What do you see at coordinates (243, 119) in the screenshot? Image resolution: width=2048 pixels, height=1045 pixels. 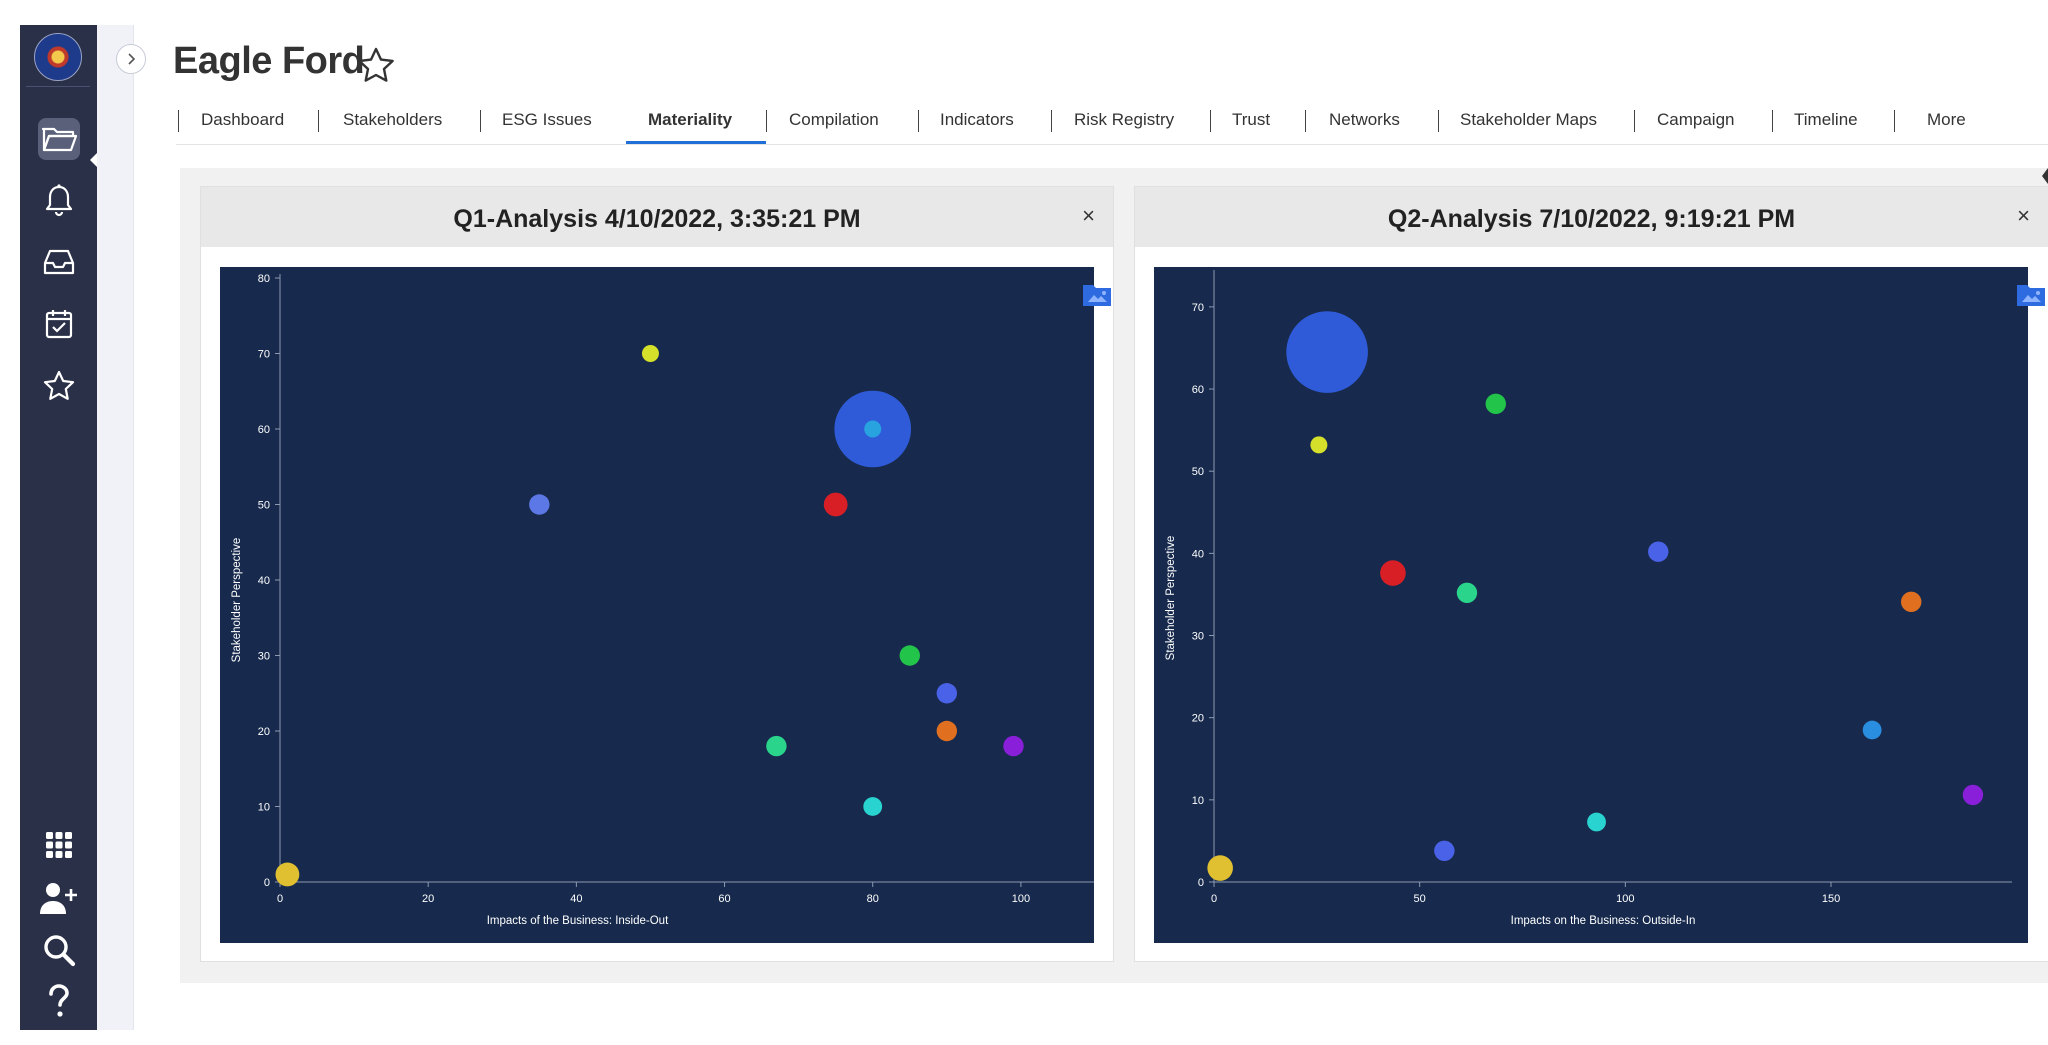 I see `tab-dashboard: Dashboard` at bounding box center [243, 119].